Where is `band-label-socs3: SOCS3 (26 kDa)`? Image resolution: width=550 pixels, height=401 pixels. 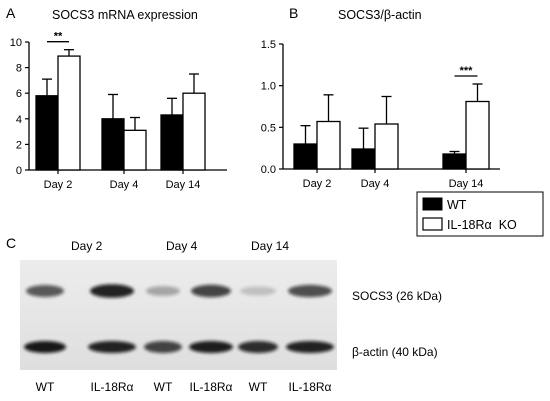
band-label-socs3: SOCS3 (26 kDa) is located at coordinates (397, 296).